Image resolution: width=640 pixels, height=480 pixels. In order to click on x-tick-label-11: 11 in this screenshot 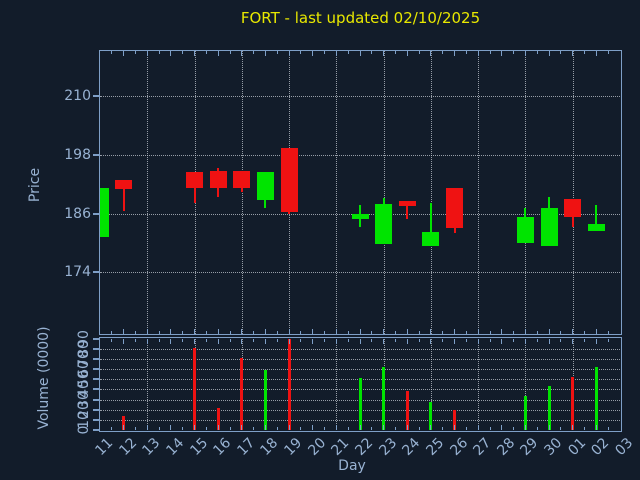, I will do `click(104, 447)`.